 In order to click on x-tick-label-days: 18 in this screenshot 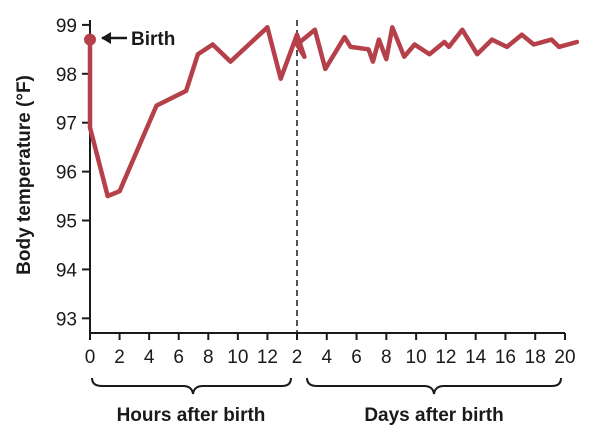, I will do `click(535, 357)`.